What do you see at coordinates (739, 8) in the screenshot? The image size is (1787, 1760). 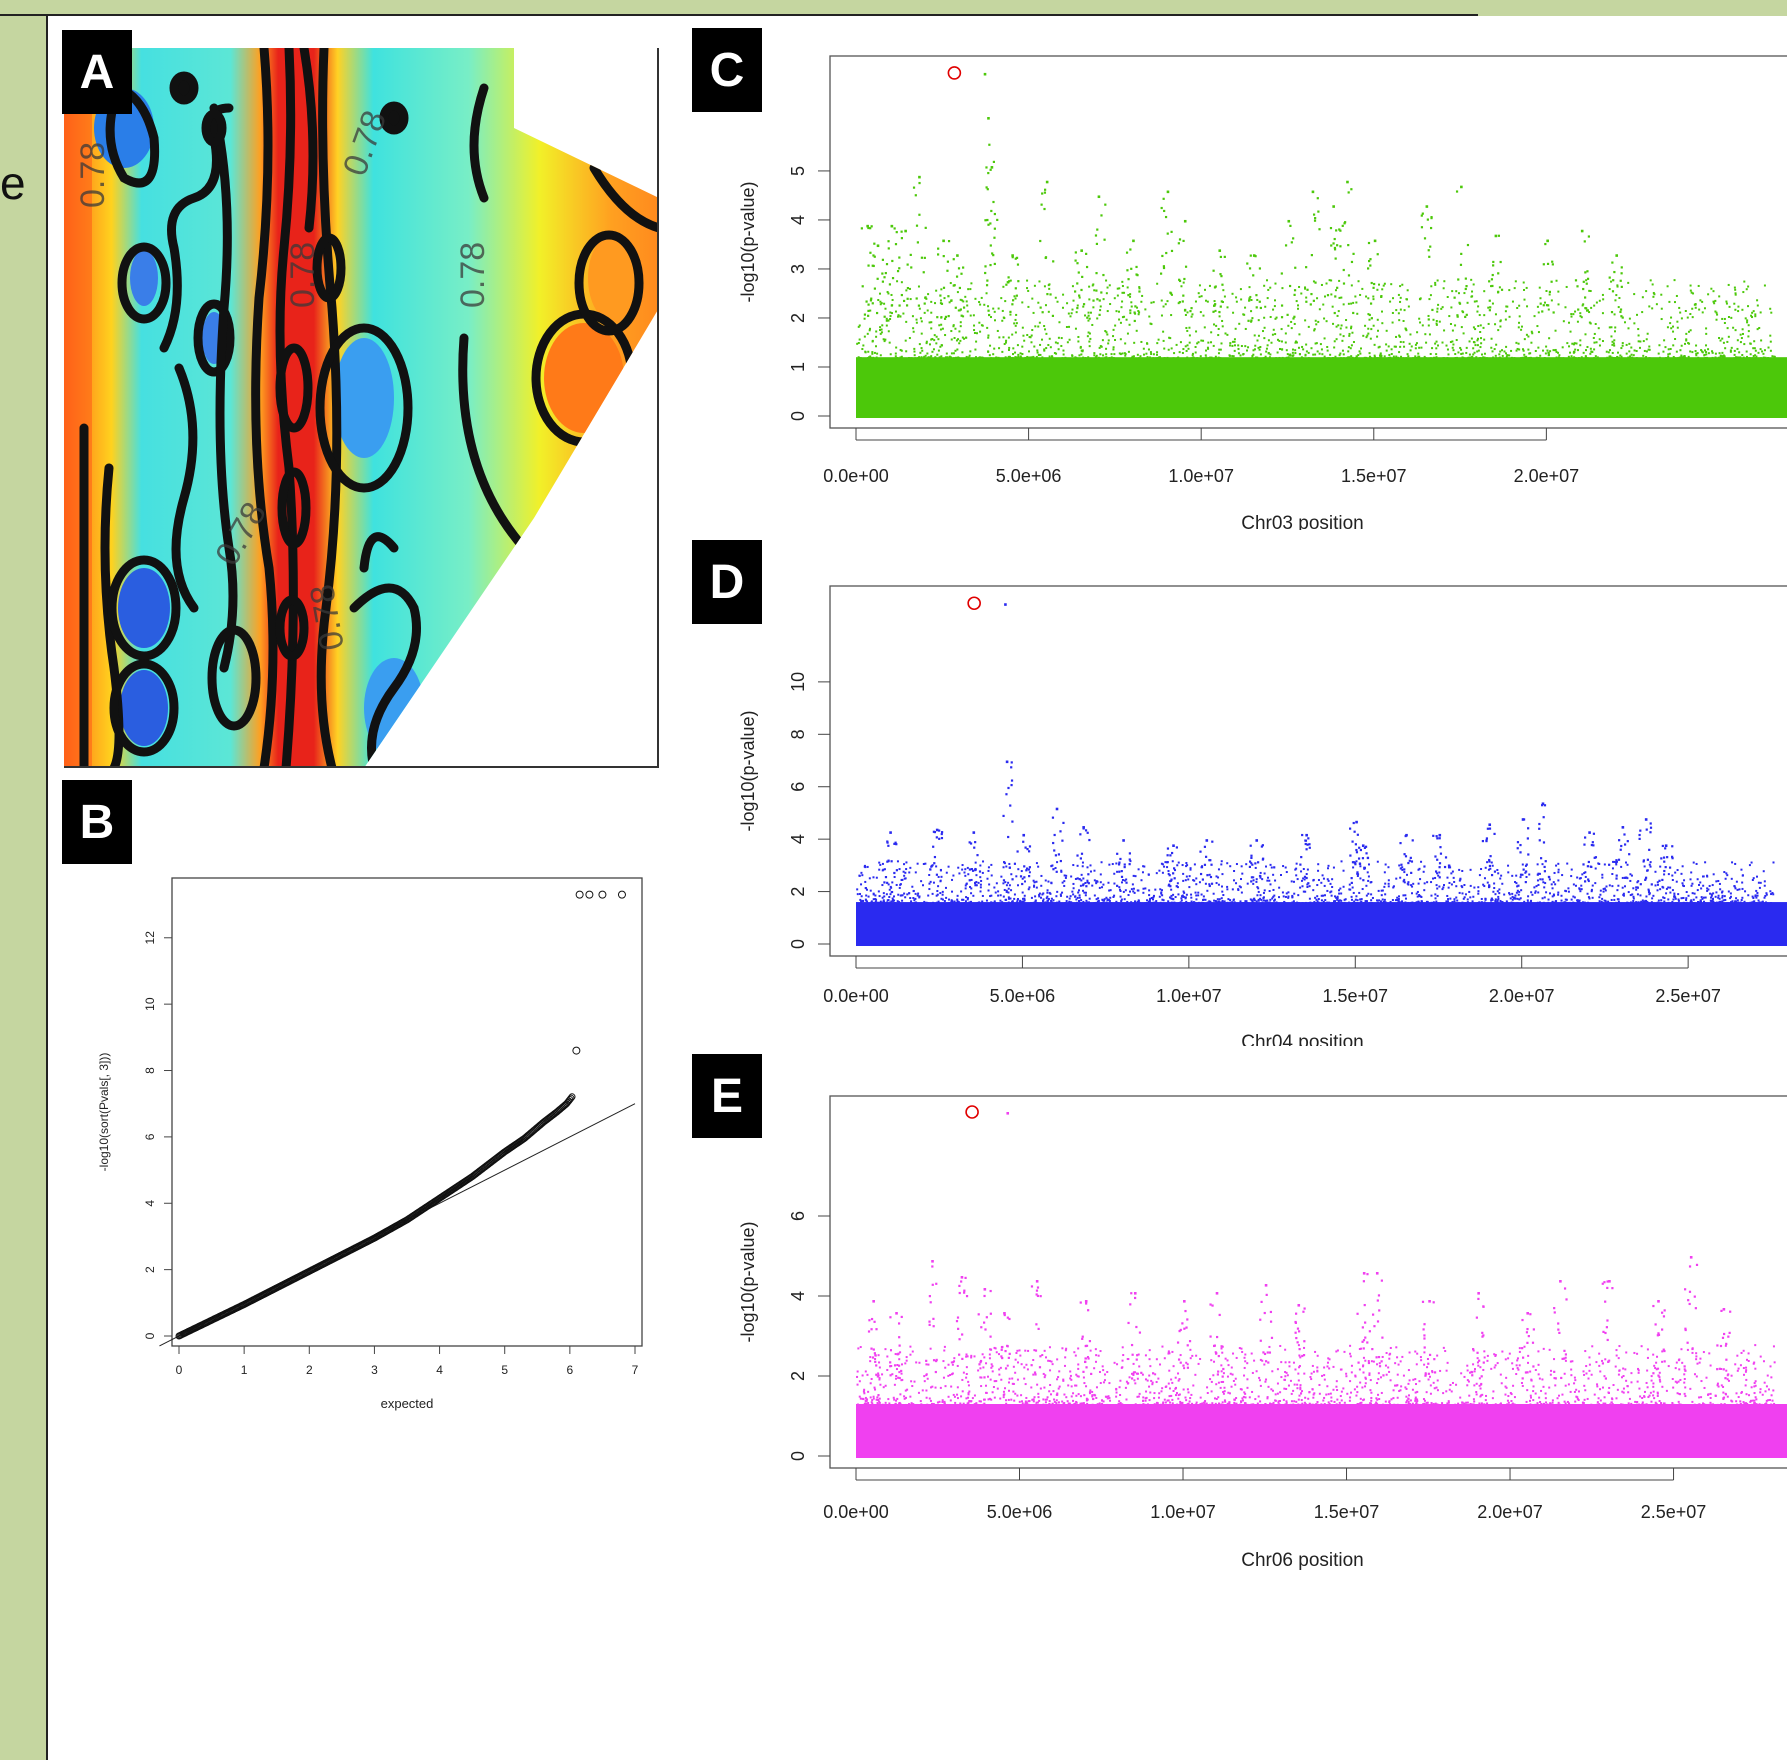 I see `top-border-bar` at bounding box center [739, 8].